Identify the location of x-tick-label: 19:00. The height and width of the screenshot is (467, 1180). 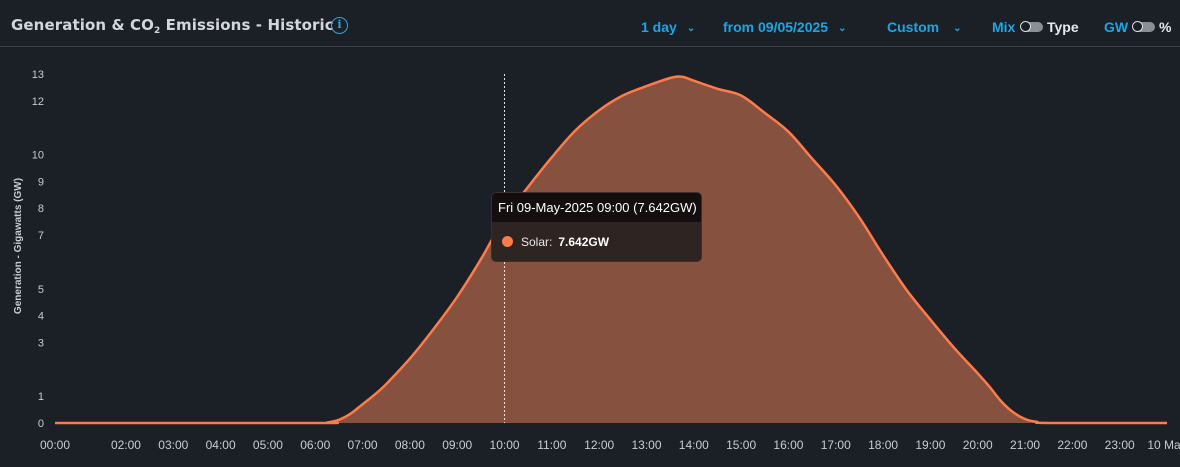
(930, 445).